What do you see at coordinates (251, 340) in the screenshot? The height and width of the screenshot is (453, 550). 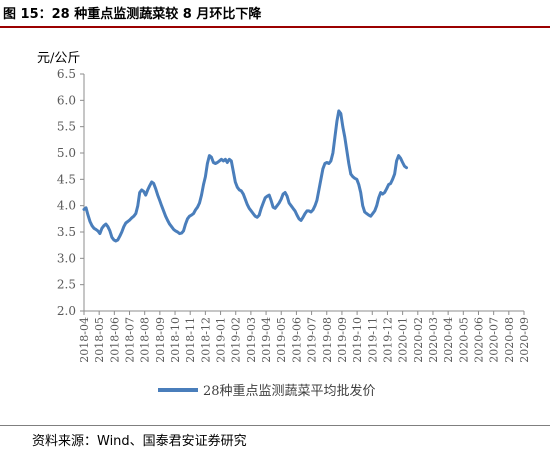 I see `x-tick-label: 2019-03` at bounding box center [251, 340].